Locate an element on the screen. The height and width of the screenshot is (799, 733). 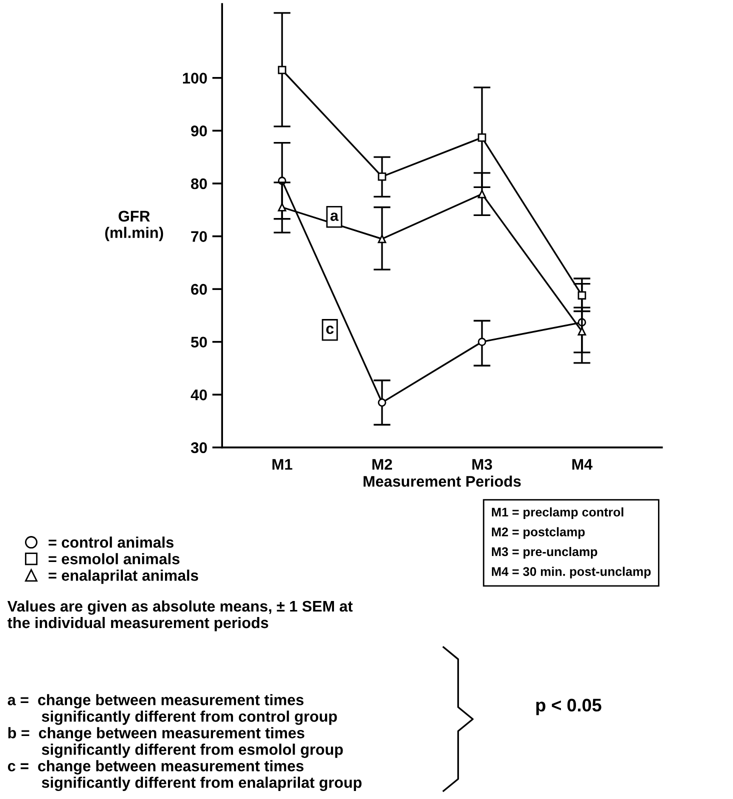
x-tick-label: M1 is located at coordinates (282, 464).